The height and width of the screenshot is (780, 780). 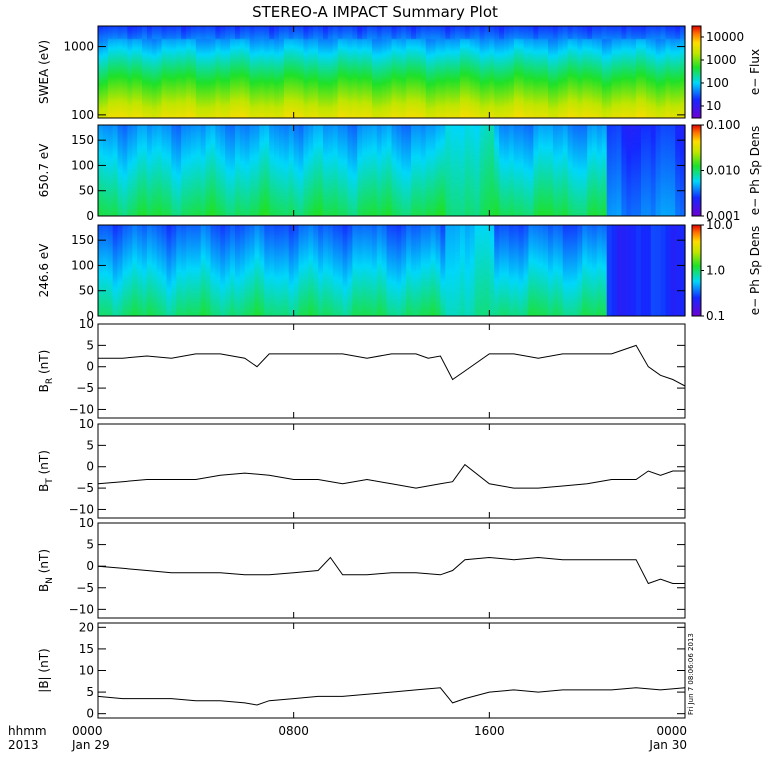 What do you see at coordinates (27, 731) in the screenshot?
I see `footer-hhmm: hhmm` at bounding box center [27, 731].